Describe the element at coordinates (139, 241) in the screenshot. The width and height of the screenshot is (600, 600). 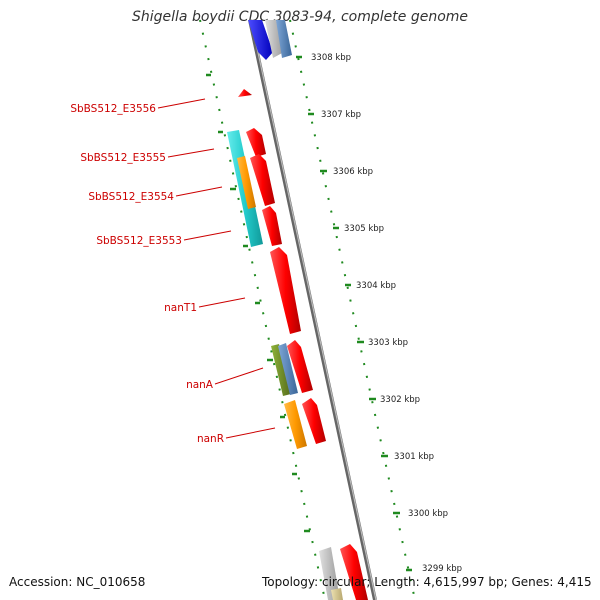
I see `label-SbBS512-E3553: SbBS512_E3553` at that location.